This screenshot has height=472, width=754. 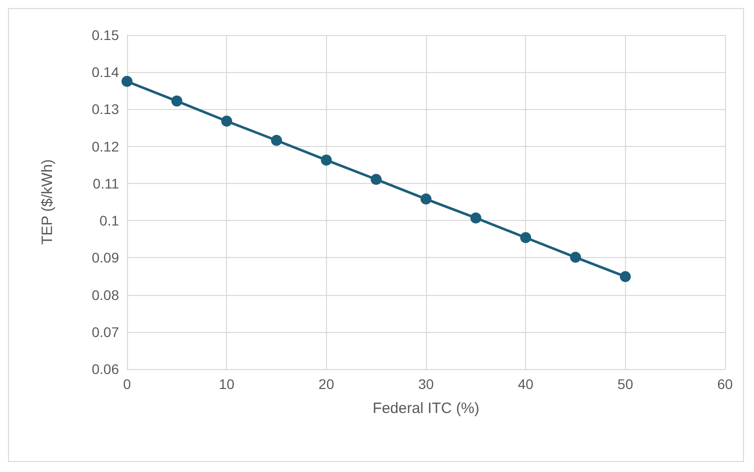 What do you see at coordinates (426, 384) in the screenshot?
I see `x-tick-label: 30` at bounding box center [426, 384].